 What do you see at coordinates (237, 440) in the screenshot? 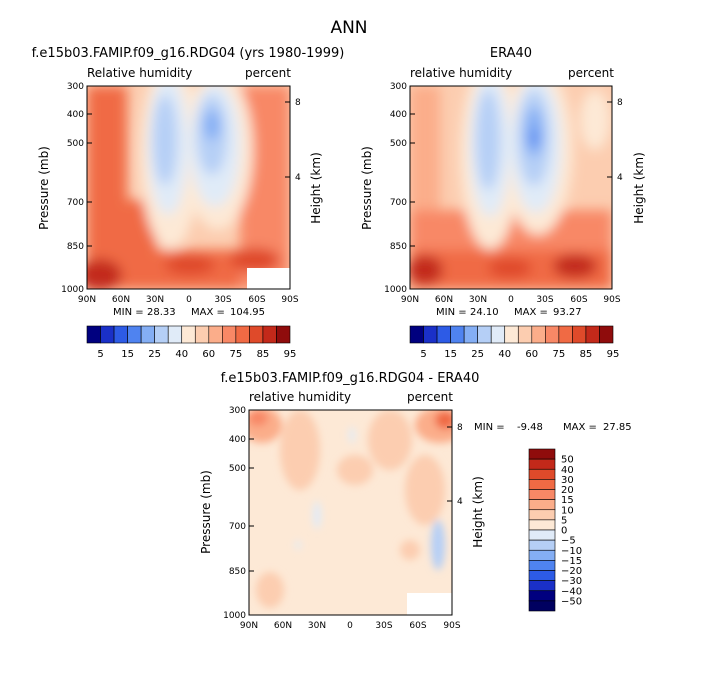
I see `panel-diff-y-tick: 400` at bounding box center [237, 440].